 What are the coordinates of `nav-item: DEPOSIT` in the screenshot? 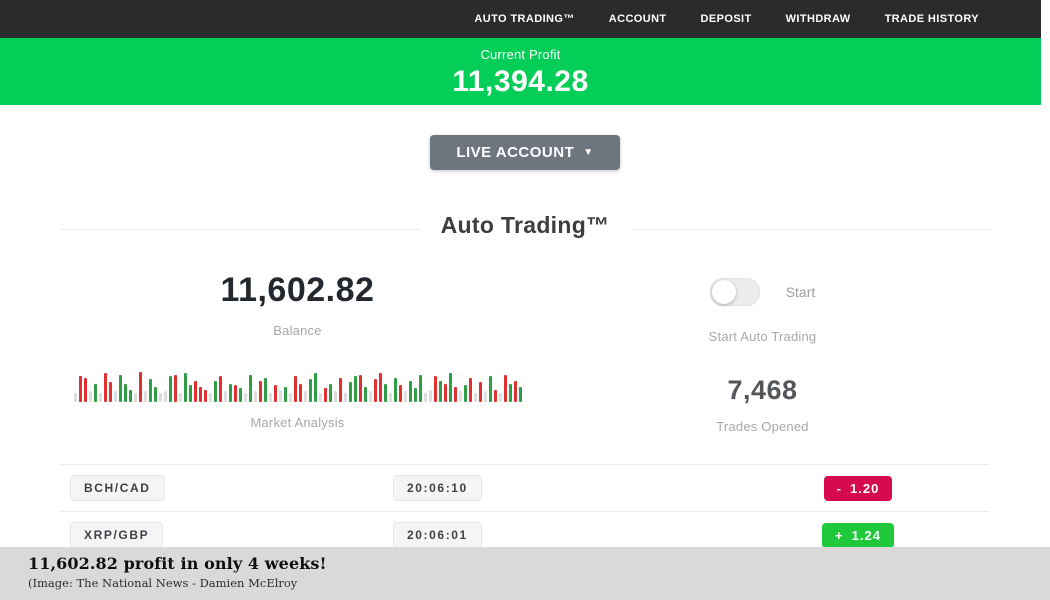 It's located at (726, 19).